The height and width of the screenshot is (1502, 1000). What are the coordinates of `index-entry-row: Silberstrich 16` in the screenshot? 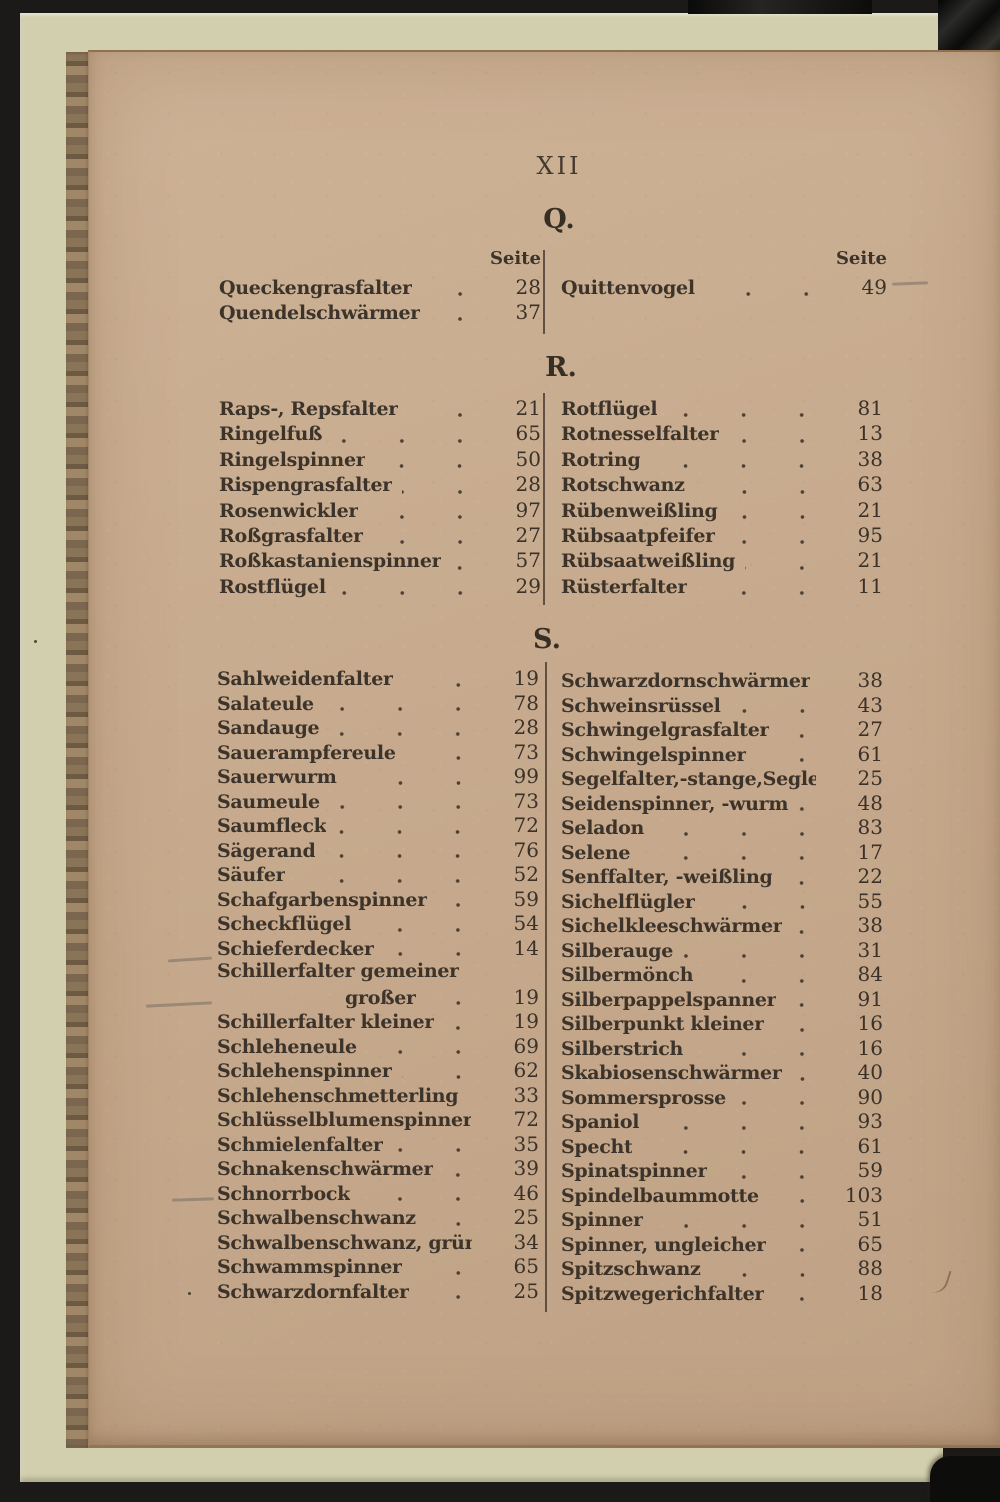 It's located at (722, 1048).